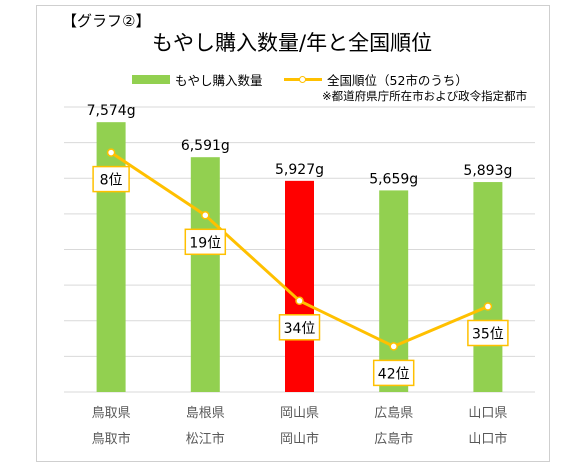 The width and height of the screenshot is (579, 473). I want to click on legend-bar-swatch, so click(151, 79).